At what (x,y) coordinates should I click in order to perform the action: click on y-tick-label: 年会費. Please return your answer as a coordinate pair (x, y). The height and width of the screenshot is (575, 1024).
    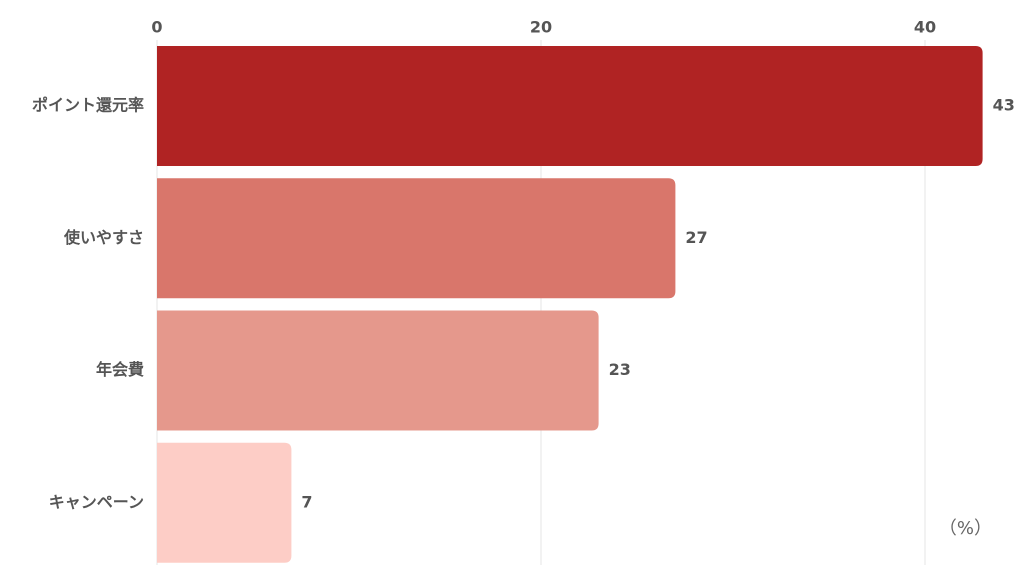
    Looking at the image, I should click on (120, 369).